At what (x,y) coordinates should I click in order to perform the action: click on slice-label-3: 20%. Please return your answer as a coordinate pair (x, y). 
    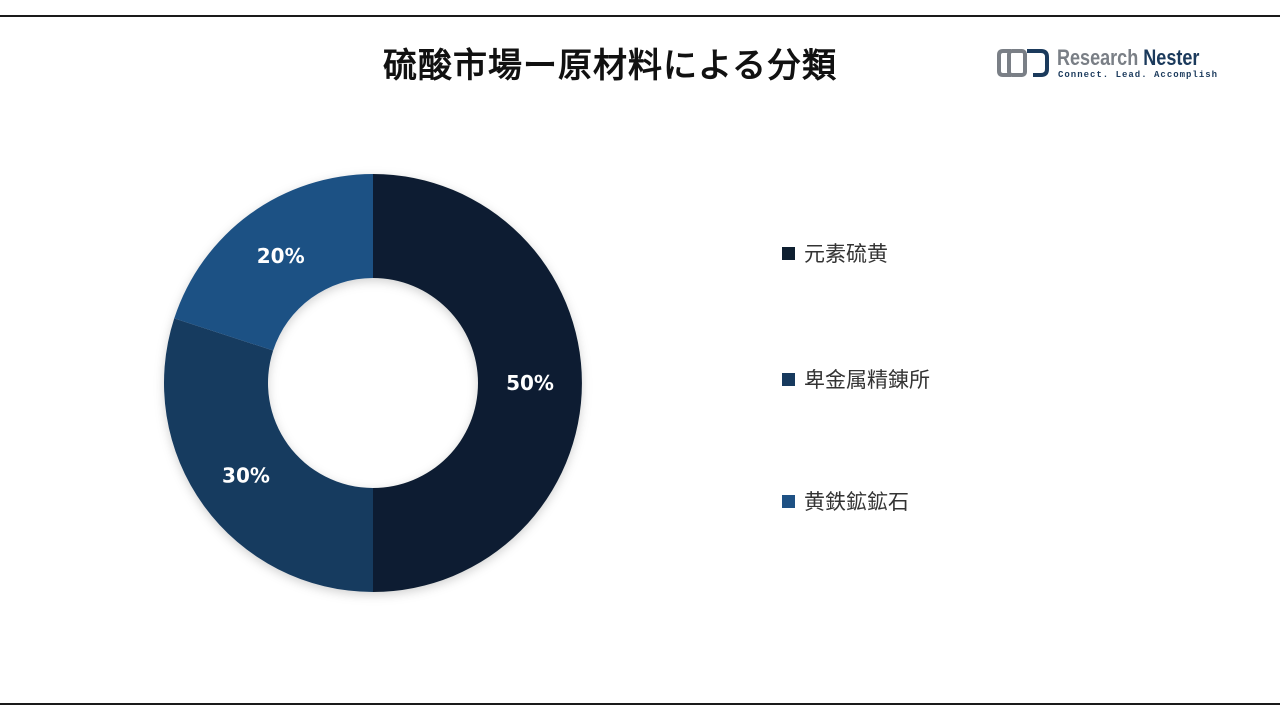
    Looking at the image, I should click on (281, 256).